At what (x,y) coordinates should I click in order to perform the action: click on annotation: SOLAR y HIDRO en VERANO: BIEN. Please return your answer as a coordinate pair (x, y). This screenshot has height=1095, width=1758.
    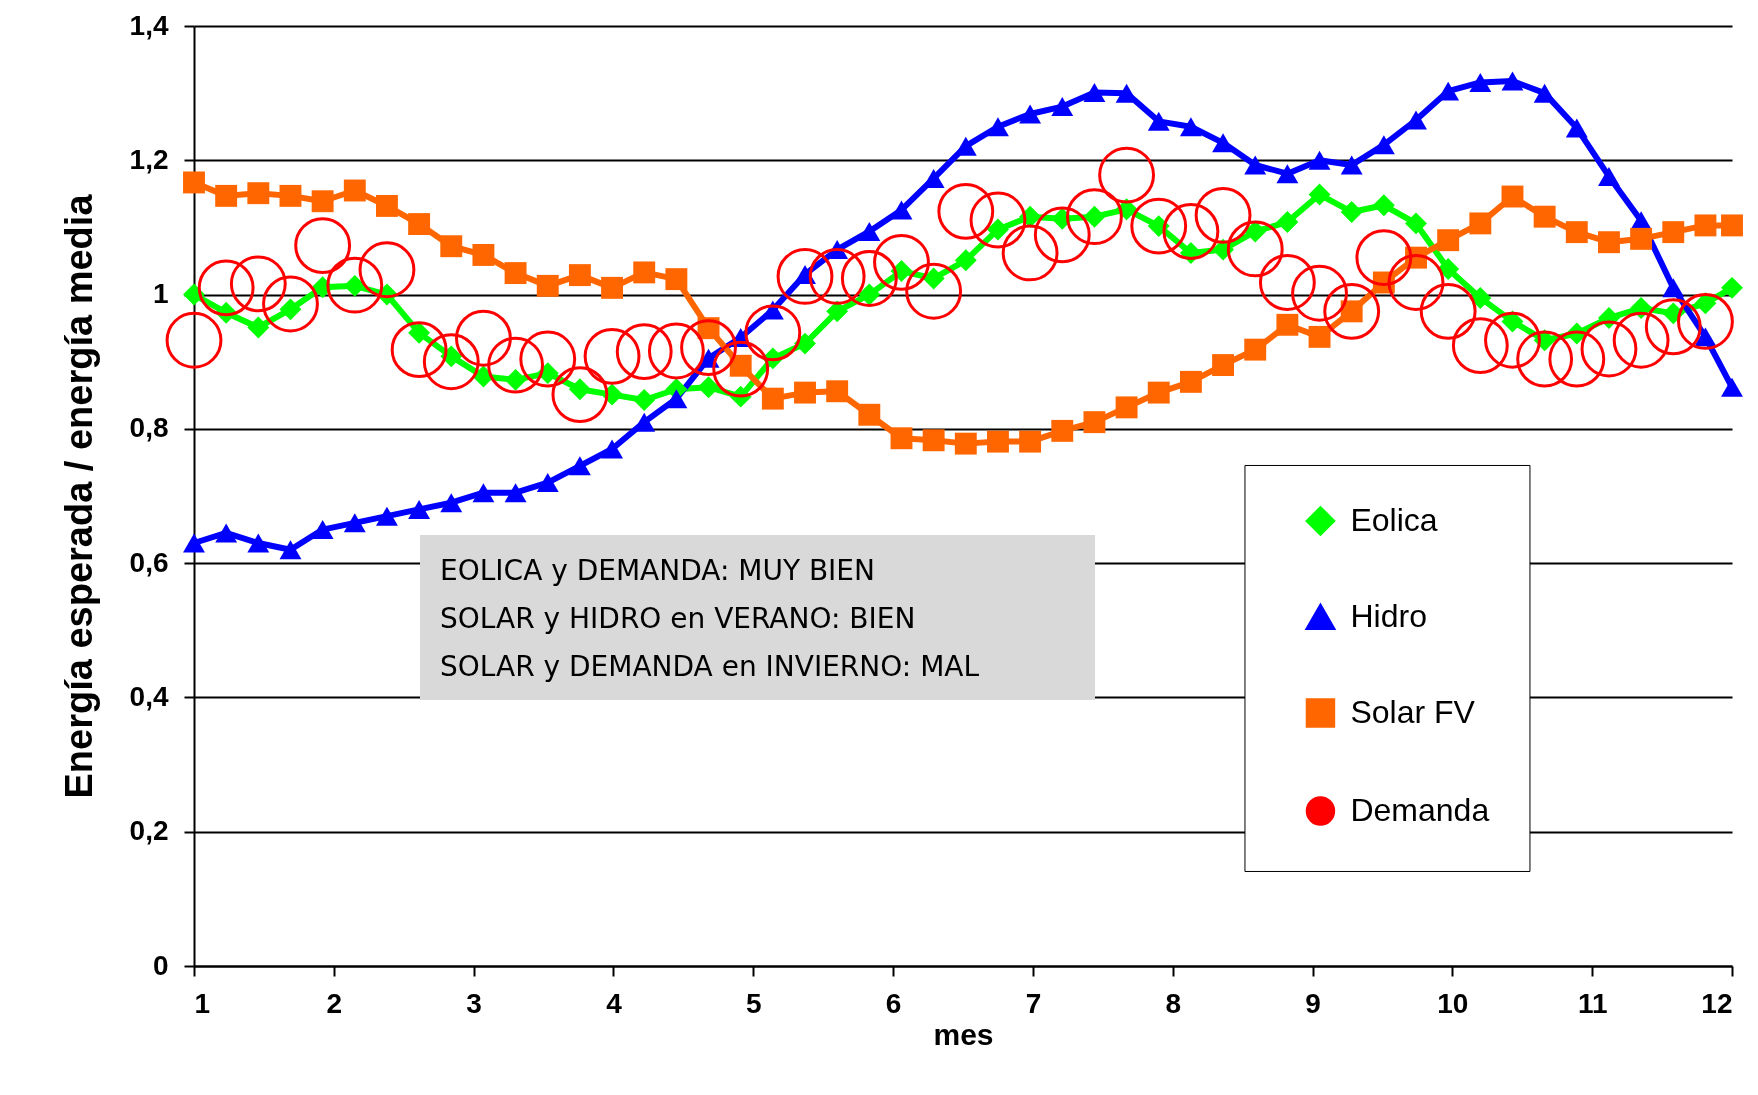
    Looking at the image, I should click on (678, 619).